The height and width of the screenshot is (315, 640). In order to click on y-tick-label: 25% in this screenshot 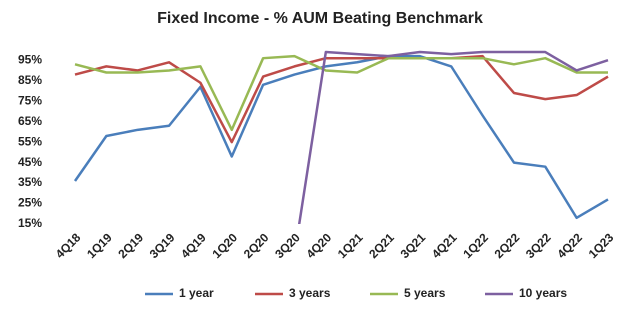, I will do `click(30, 203)`.